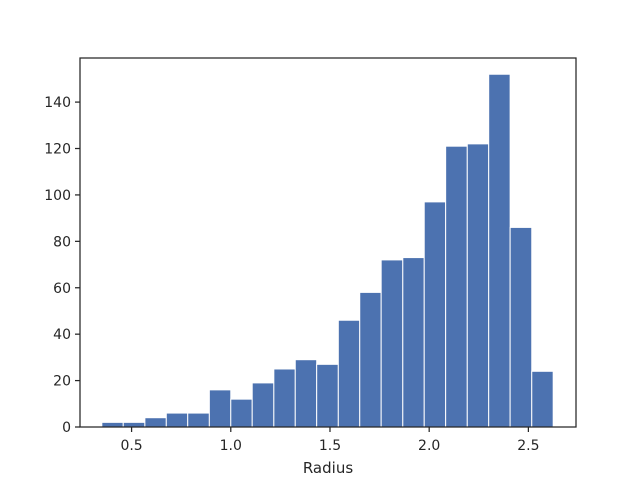  I want to click on y-axis-ticks: 0 20 40 60 80 100 120 140, so click(62, 265).